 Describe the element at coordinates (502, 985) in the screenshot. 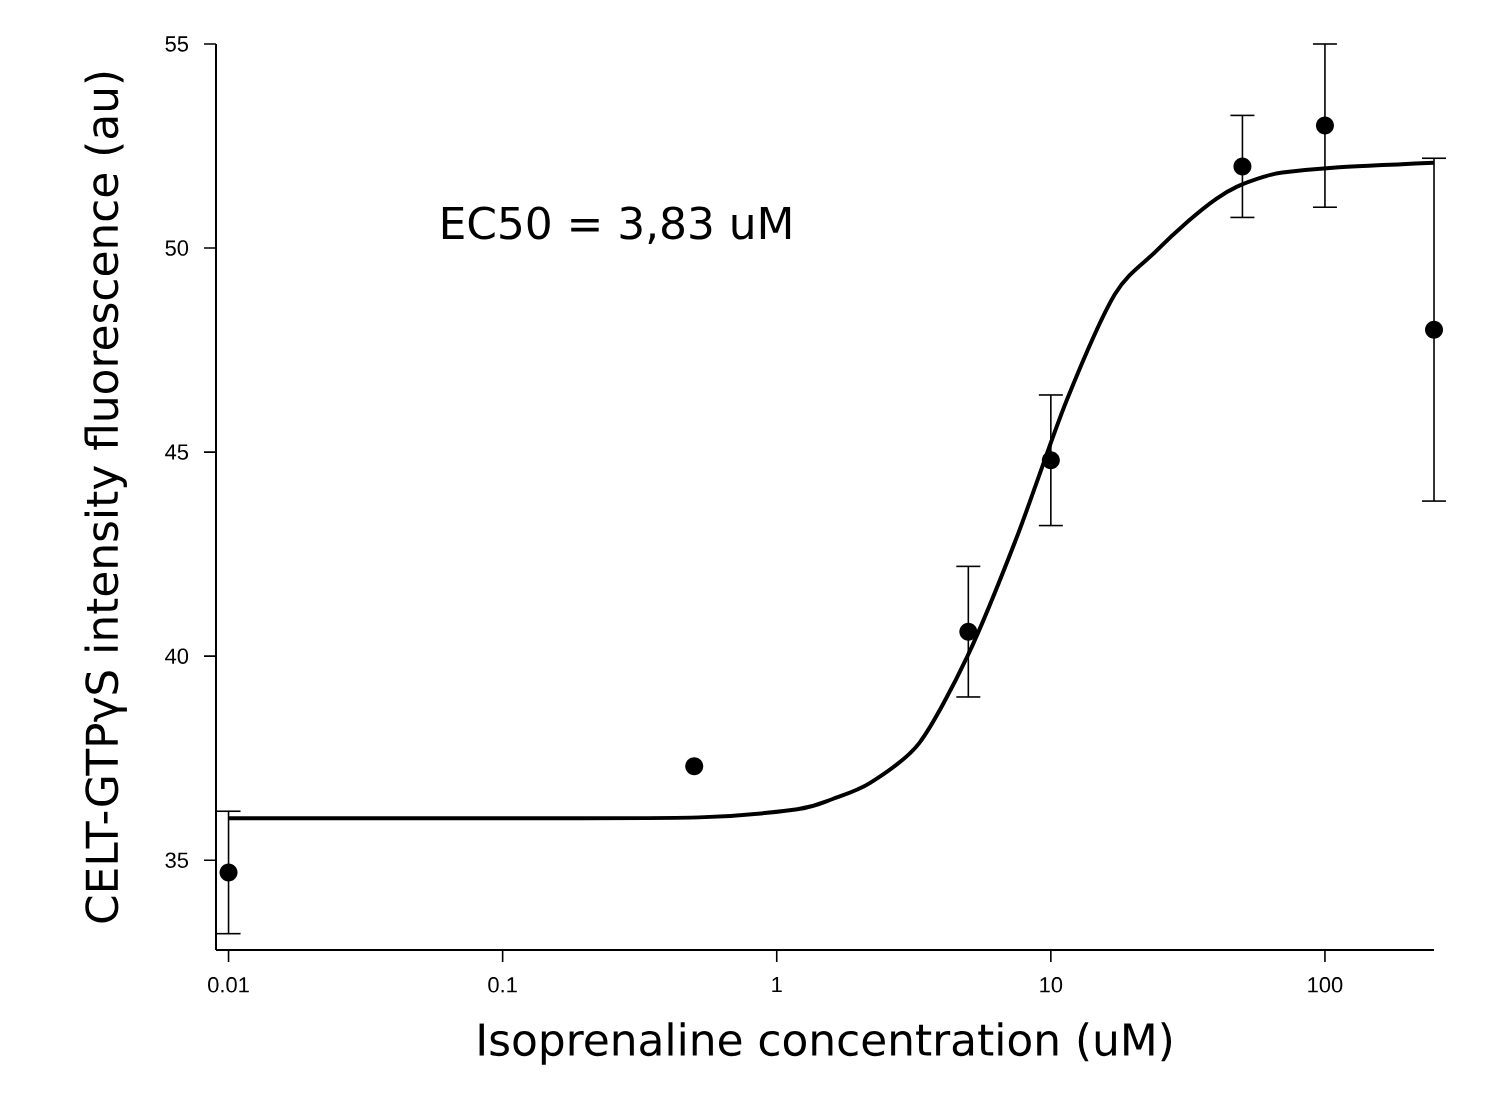

I see `x-tick-label: 0.1` at that location.